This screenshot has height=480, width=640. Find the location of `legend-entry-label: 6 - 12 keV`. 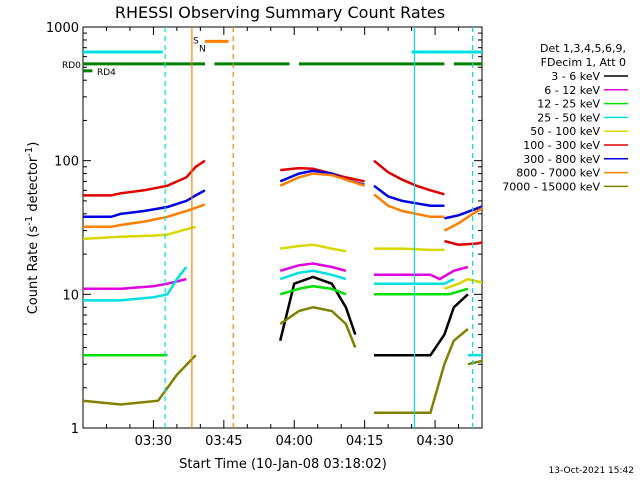

legend-entry-label: 6 - 12 keV is located at coordinates (572, 90).